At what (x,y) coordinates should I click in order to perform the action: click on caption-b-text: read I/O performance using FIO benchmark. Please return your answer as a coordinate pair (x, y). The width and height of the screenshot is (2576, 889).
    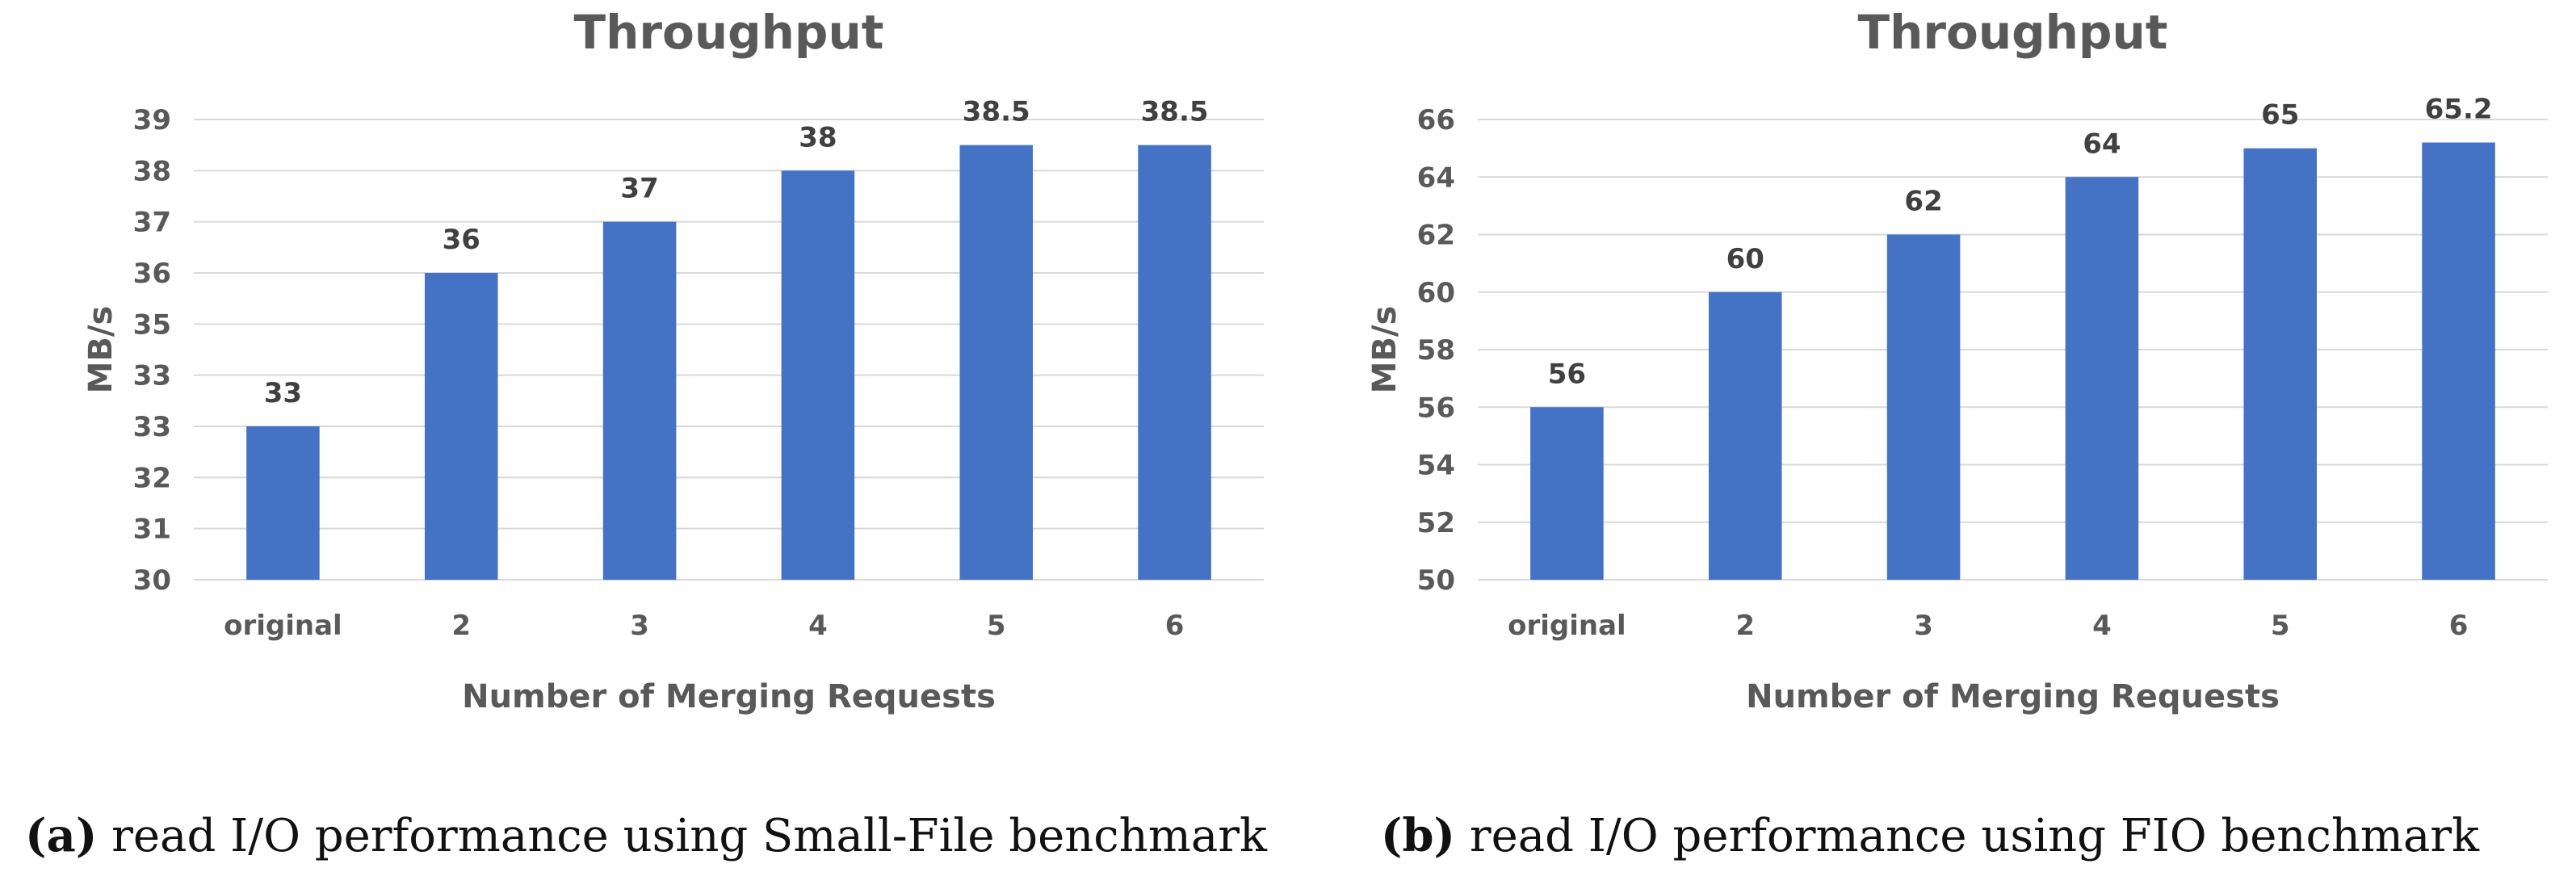
    Looking at the image, I should click on (1974, 836).